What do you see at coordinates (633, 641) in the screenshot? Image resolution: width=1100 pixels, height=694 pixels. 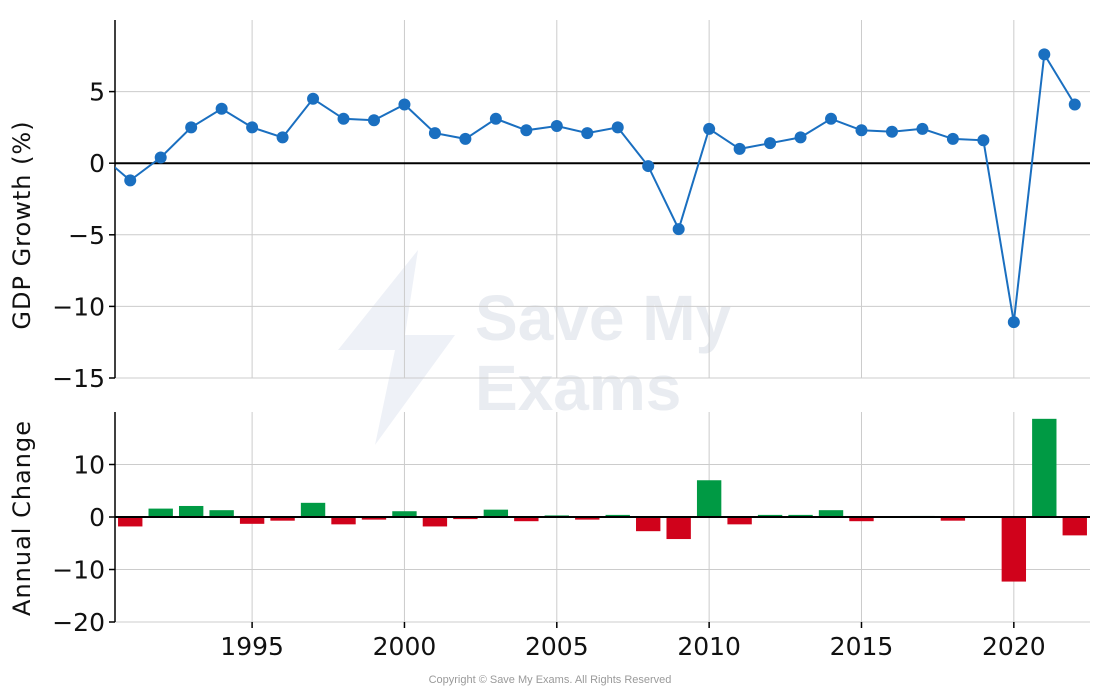 I see `x-axis: 1995 2000 2005 2010 2015 2020` at bounding box center [633, 641].